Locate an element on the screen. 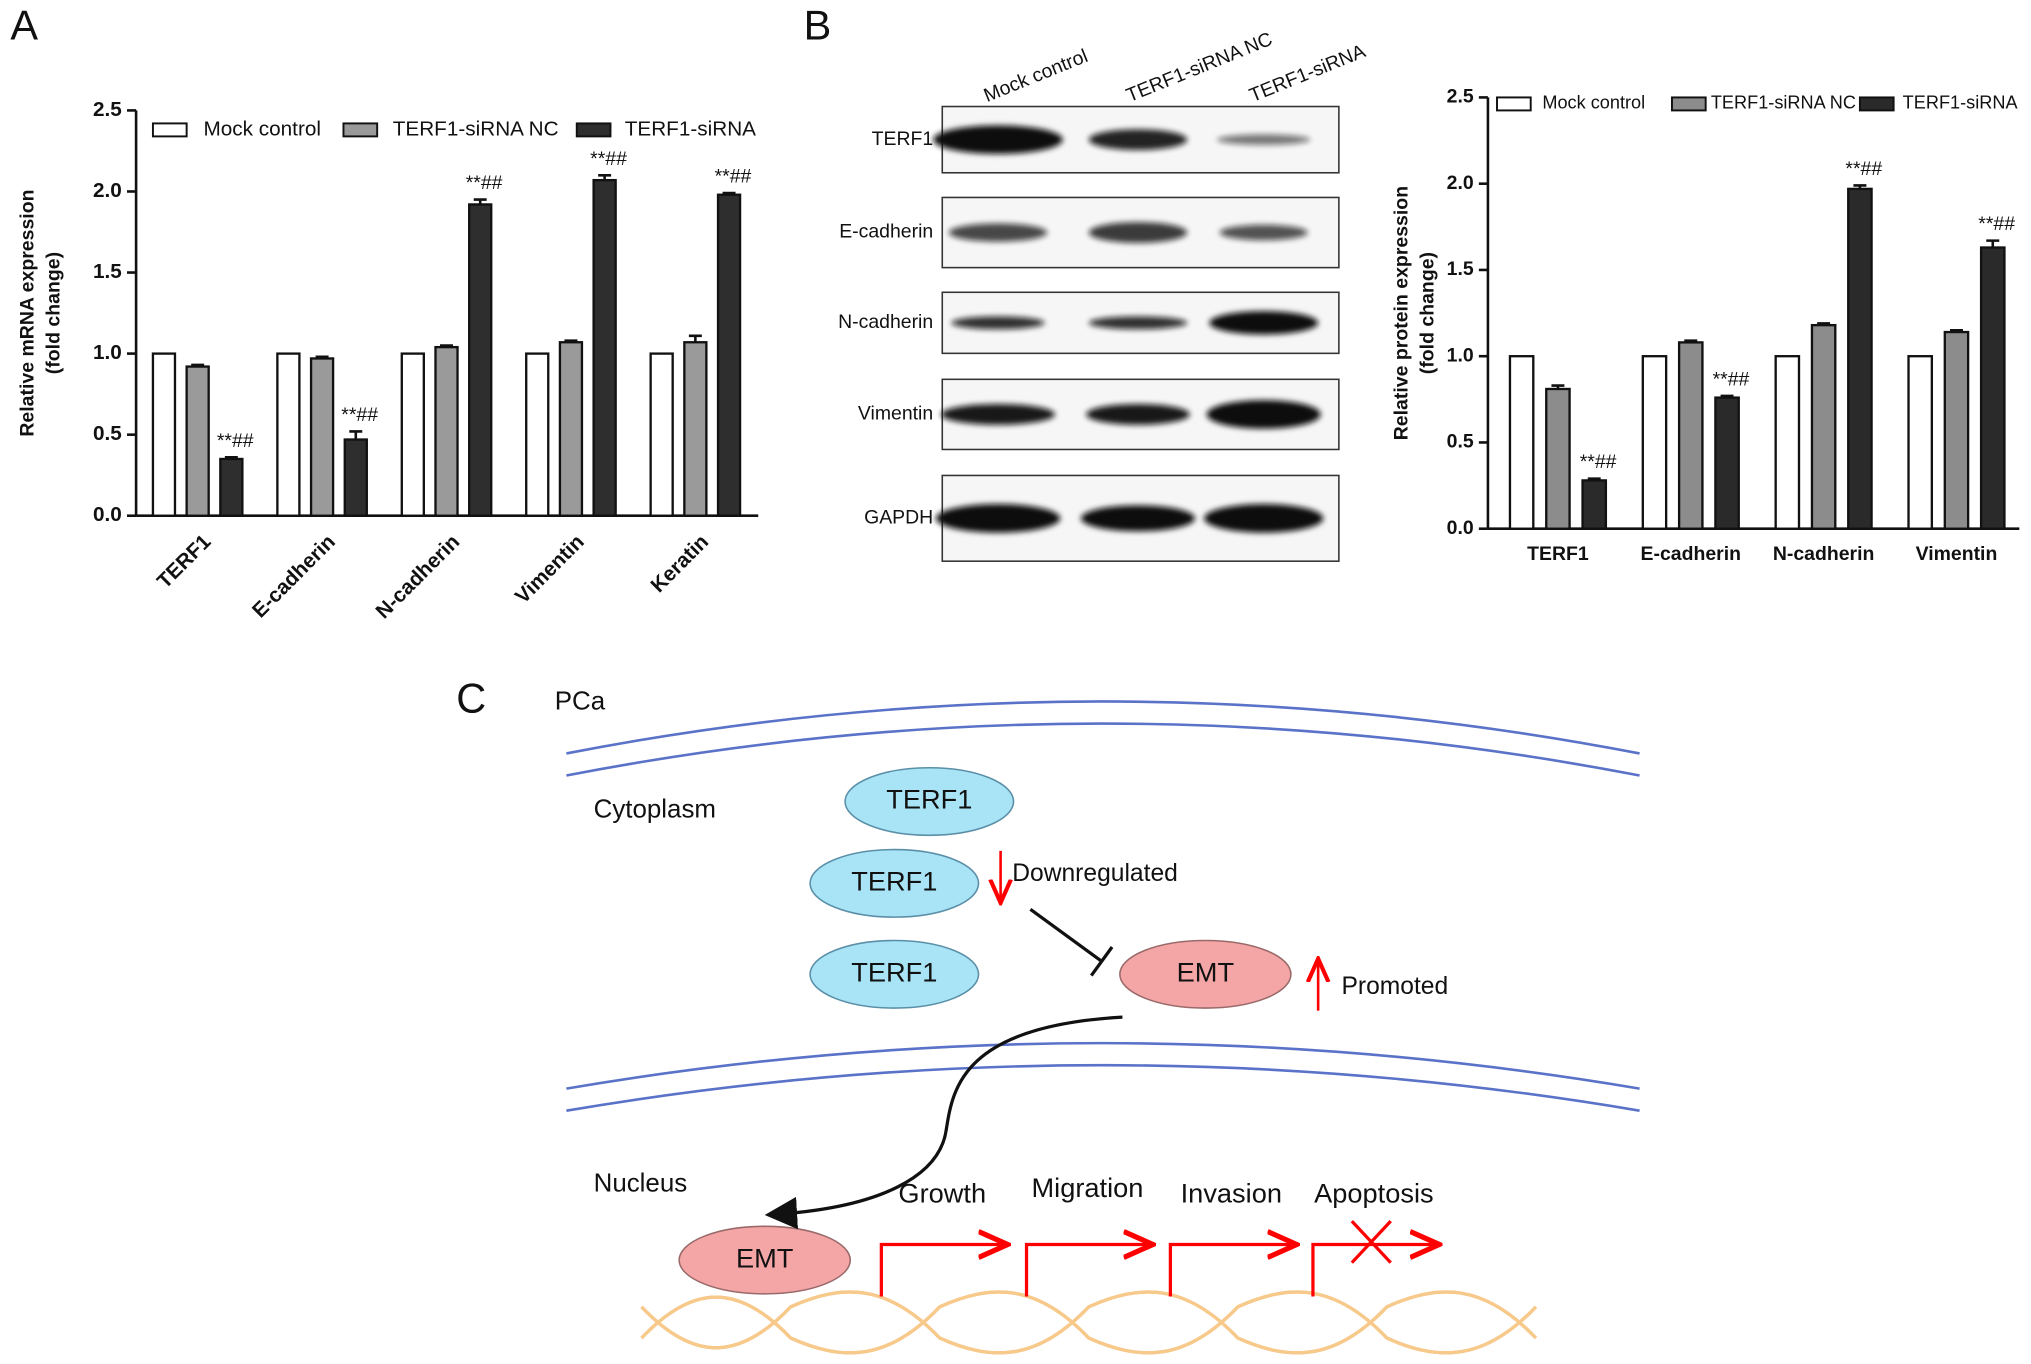 Image resolution: width=2031 pixels, height=1364 pixels. panel-label: A is located at coordinates (24, 25).